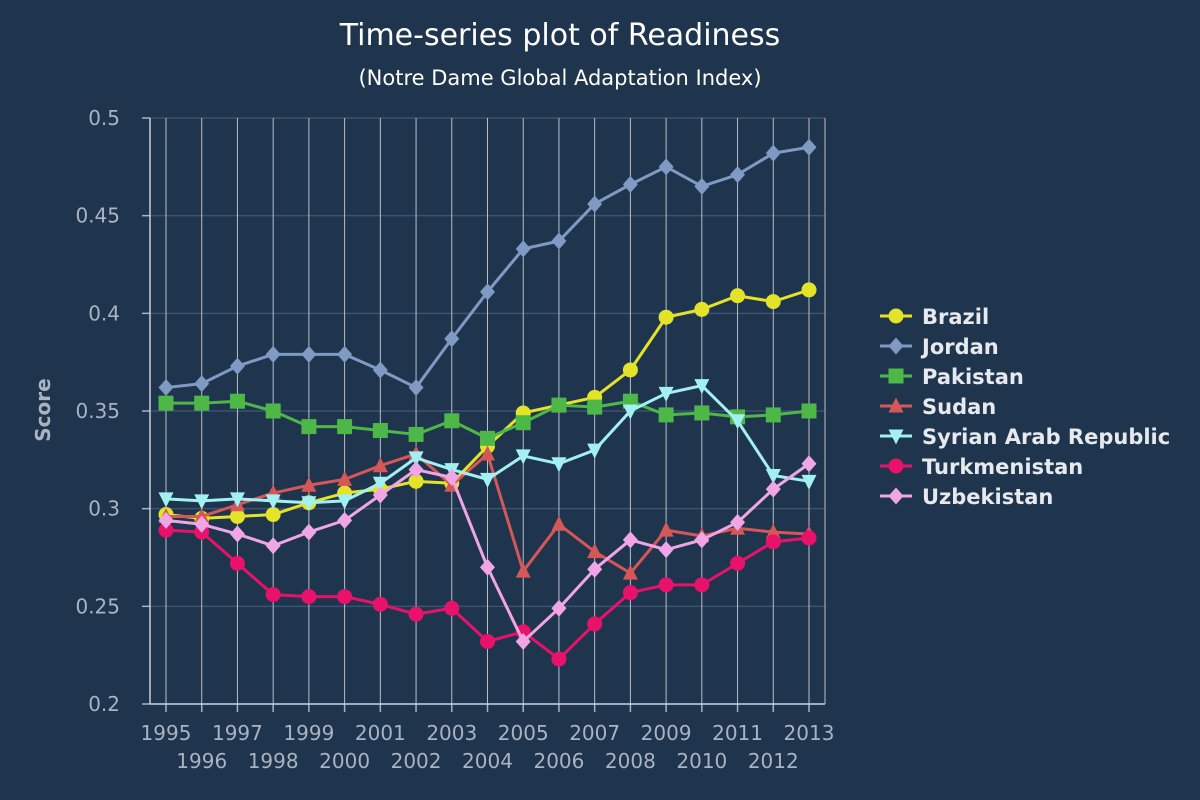 This screenshot has width=1200, height=800. Describe the element at coordinates (560, 35) in the screenshot. I see `chart-title: Time-series plot of Readiness` at that location.